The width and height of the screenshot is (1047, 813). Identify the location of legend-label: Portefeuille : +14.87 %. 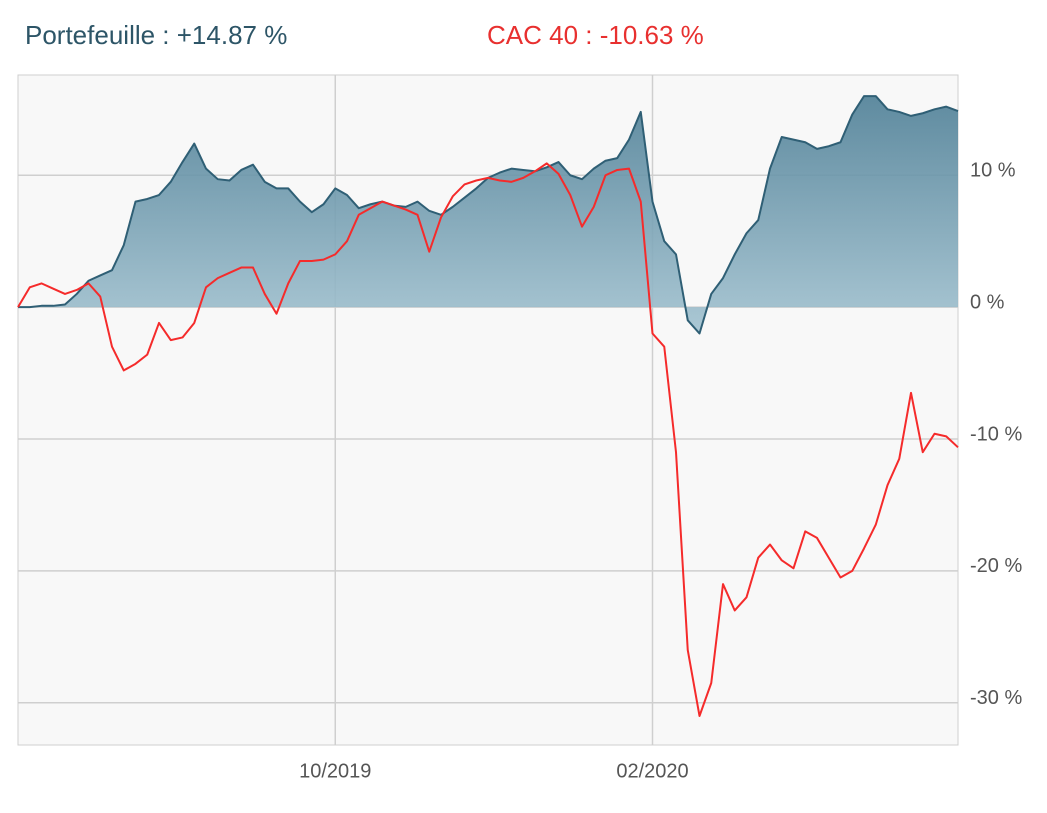
(156, 35).